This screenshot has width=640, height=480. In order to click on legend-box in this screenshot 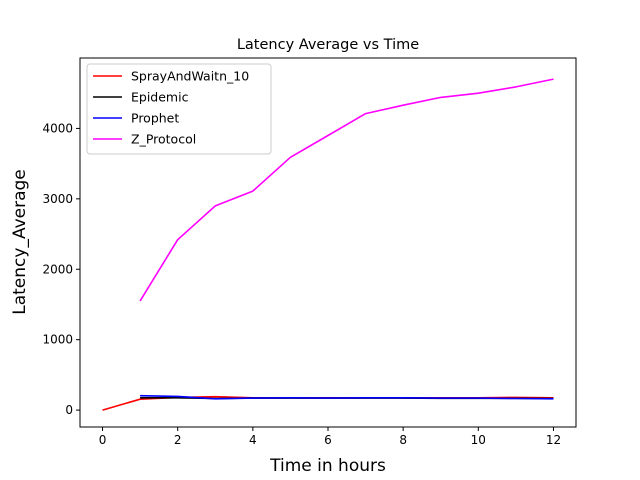, I will do `click(179, 109)`.